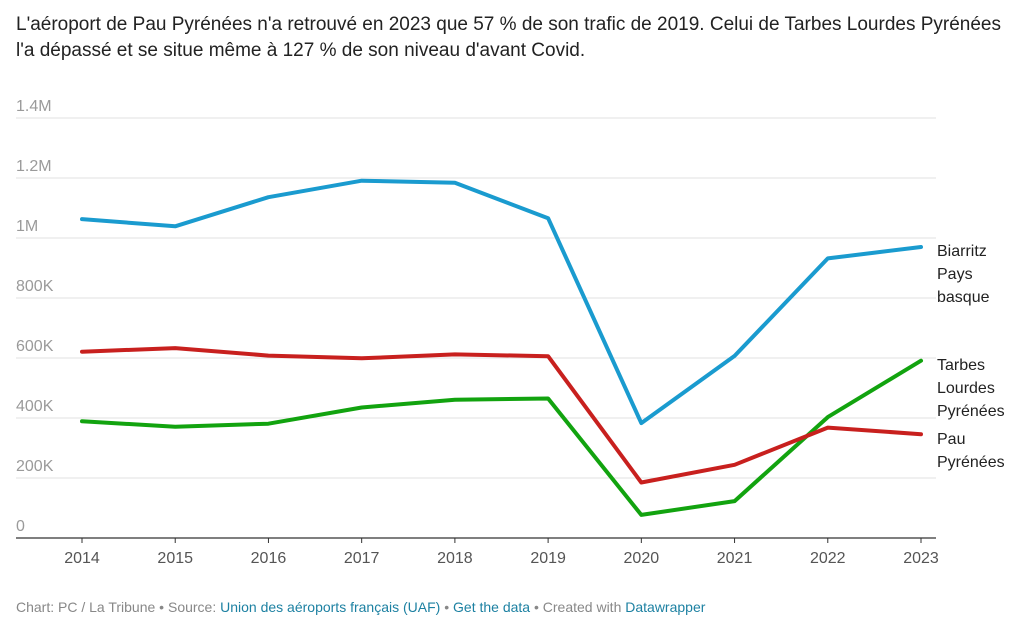 This screenshot has width=1021, height=626. What do you see at coordinates (665, 607) in the screenshot?
I see `datawrapper-link: Datawrapper` at bounding box center [665, 607].